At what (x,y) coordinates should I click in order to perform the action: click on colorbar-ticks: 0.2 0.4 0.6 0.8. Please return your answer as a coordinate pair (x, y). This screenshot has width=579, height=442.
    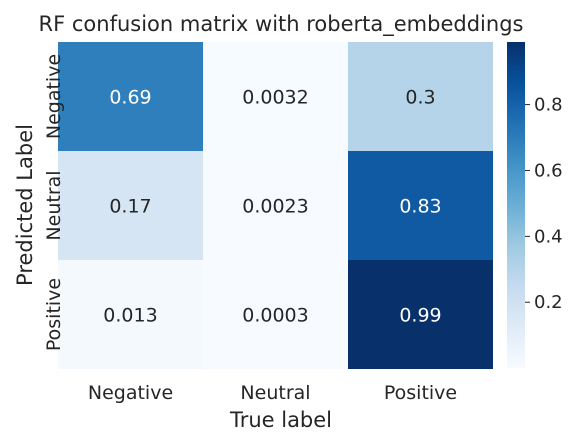
    Looking at the image, I should click on (544, 204).